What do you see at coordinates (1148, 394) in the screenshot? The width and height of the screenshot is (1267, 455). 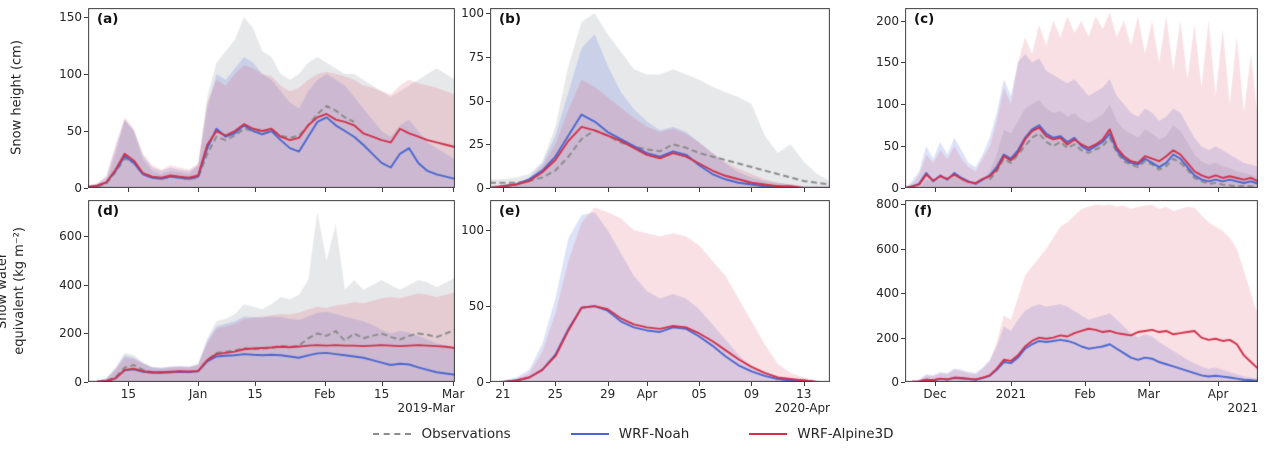 I see `tick-label: Mar` at bounding box center [1148, 394].